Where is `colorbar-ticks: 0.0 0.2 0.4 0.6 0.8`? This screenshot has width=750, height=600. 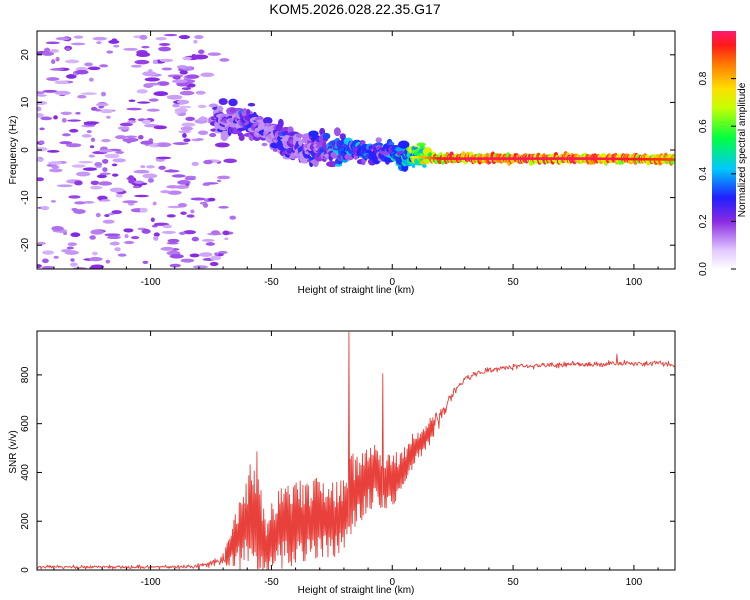
colorbar-ticks: 0.0 0.2 0.4 0.6 0.8 is located at coordinates (717, 173).